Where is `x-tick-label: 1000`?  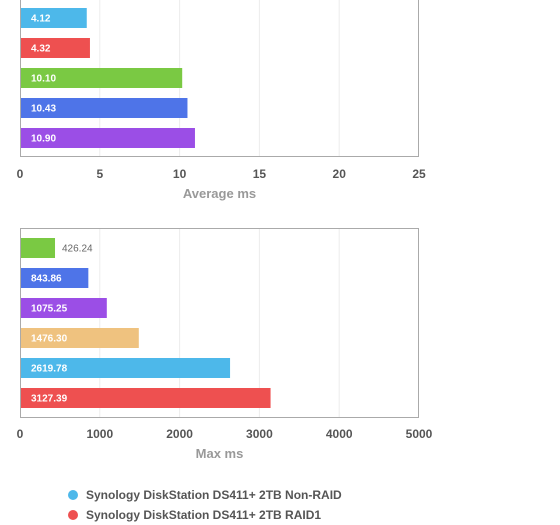 x-tick-label: 1000 is located at coordinates (99, 434).